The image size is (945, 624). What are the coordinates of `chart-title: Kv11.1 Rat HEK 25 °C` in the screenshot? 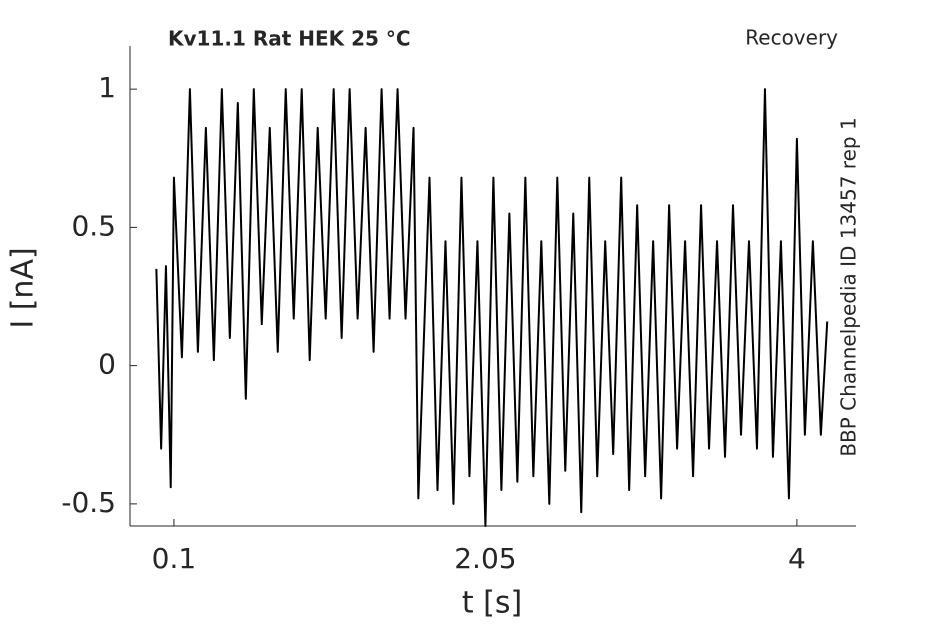 It's located at (289, 39).